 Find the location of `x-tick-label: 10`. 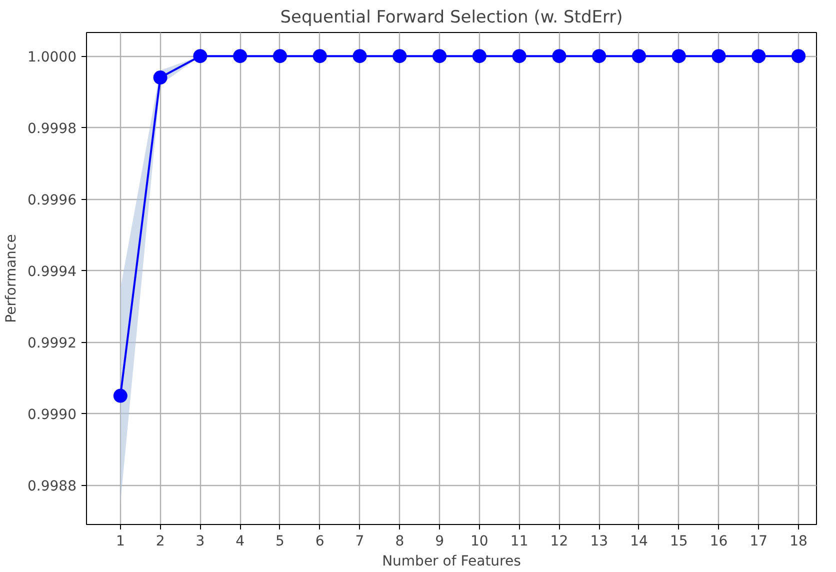

x-tick-label: 10 is located at coordinates (479, 542).